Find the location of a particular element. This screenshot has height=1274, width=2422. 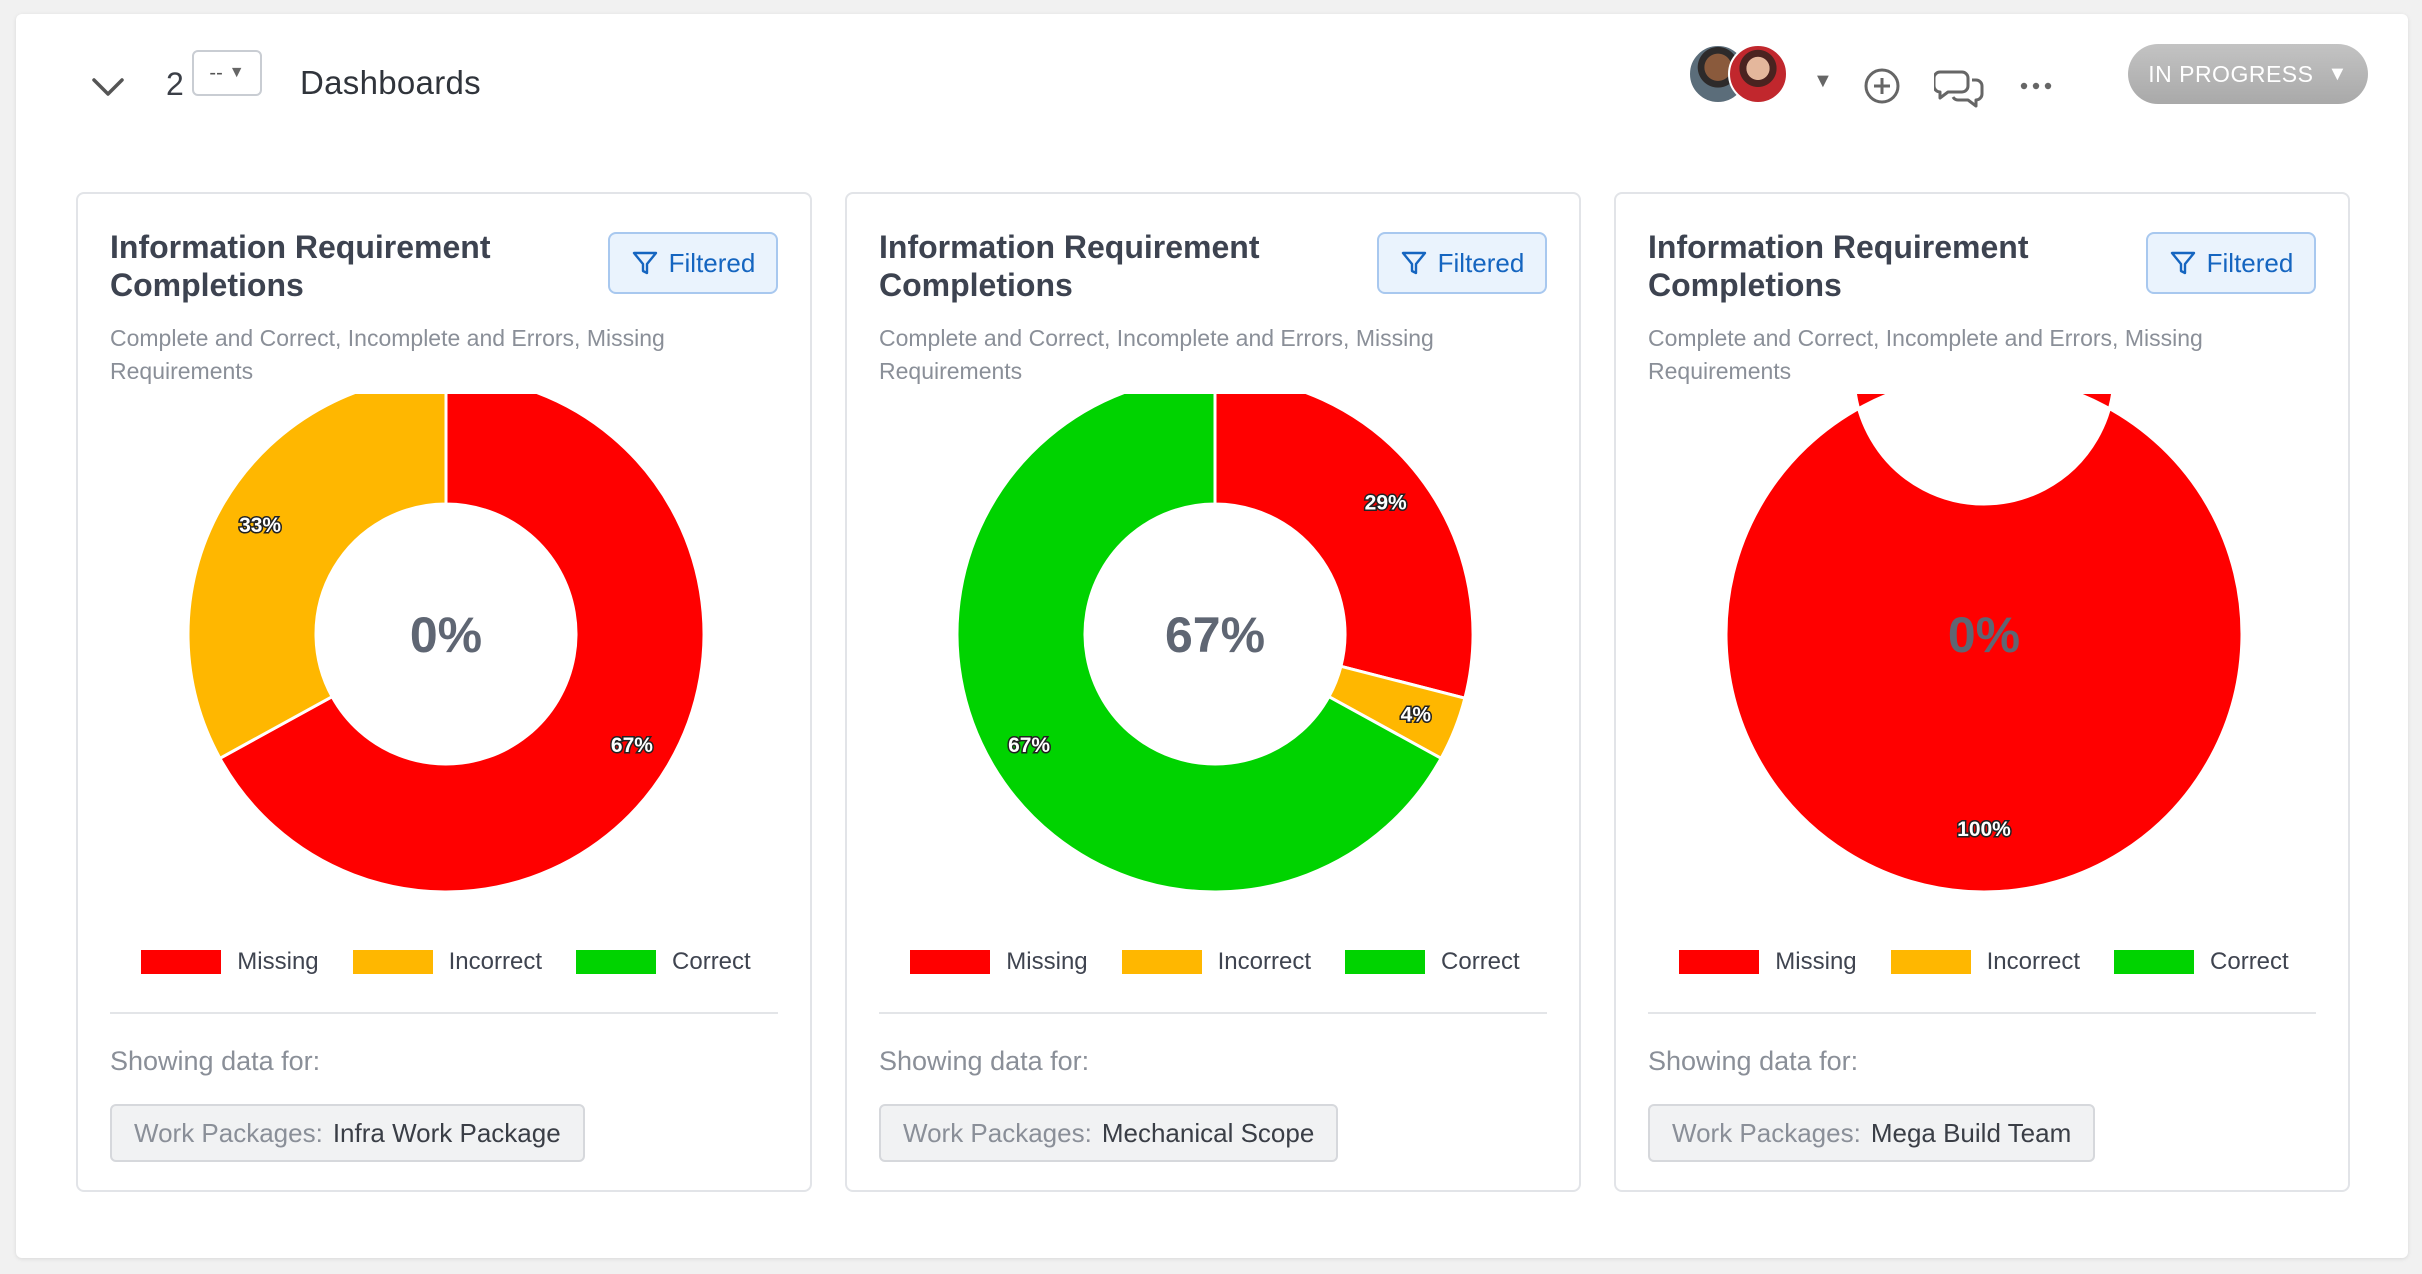

slice-label-incorrect: 33% is located at coordinates (260, 525).